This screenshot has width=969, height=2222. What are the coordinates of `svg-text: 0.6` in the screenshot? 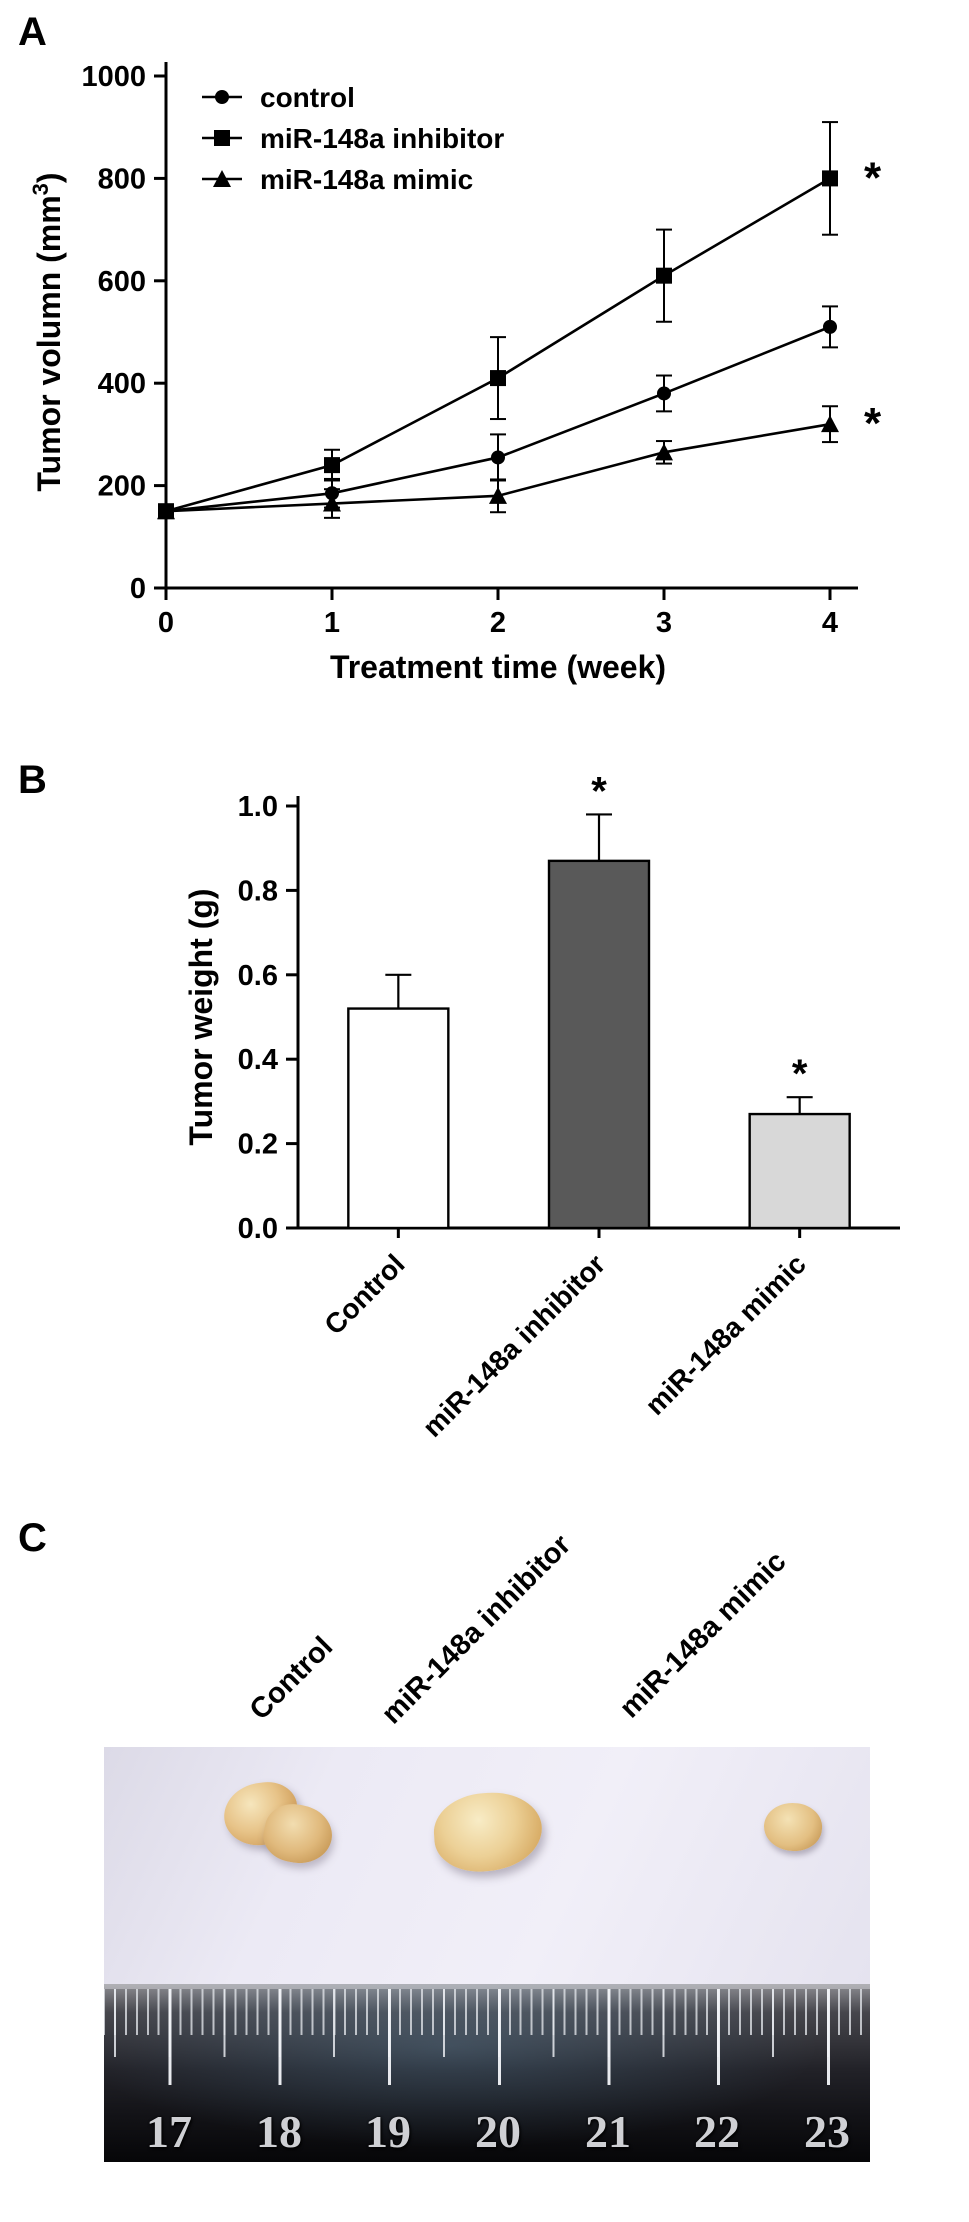 It's located at (258, 976).